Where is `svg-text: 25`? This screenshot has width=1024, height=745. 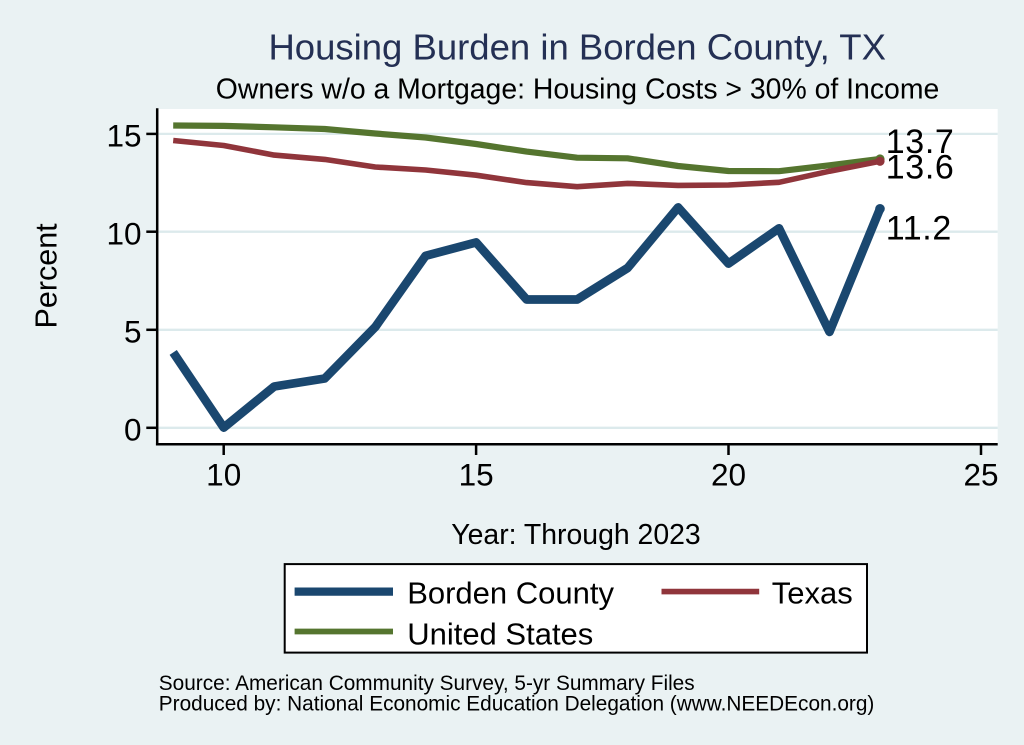
svg-text: 25 is located at coordinates (980, 474).